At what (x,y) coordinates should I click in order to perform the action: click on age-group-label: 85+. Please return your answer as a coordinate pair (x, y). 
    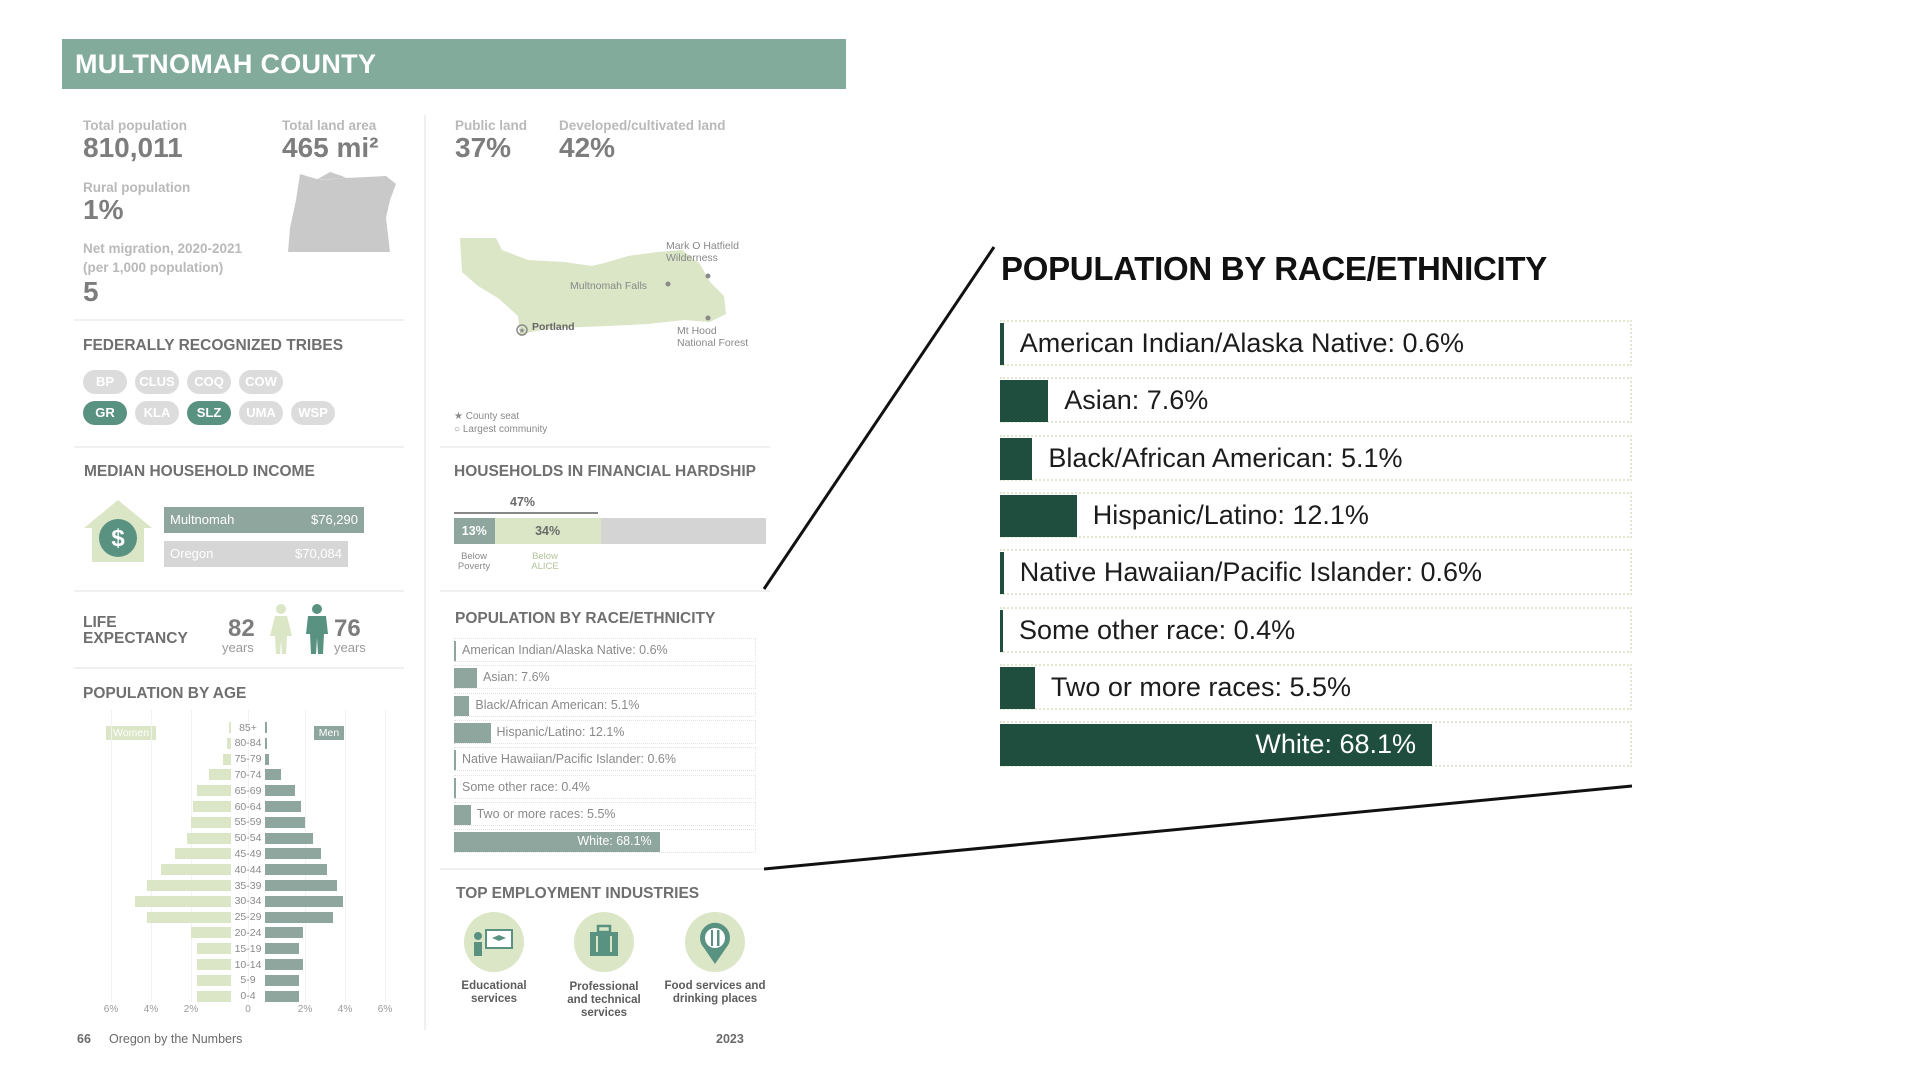
    Looking at the image, I should click on (248, 727).